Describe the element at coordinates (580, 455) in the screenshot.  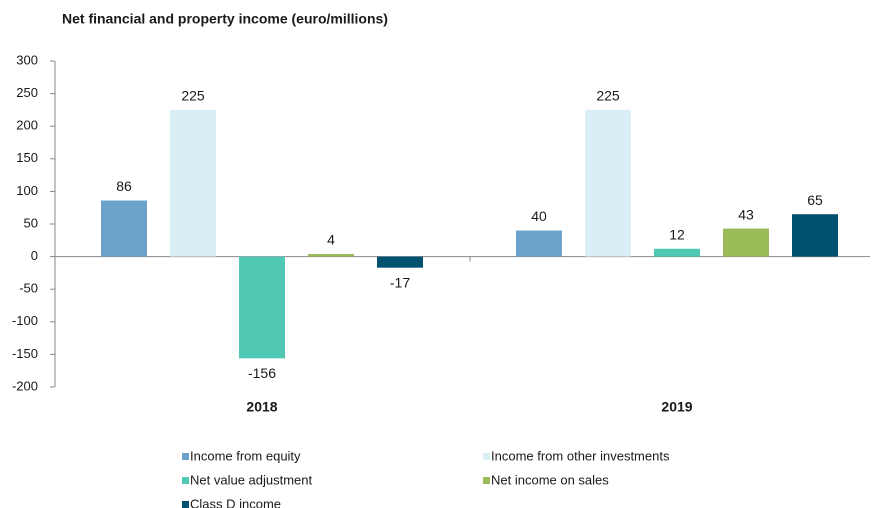
I see `legend-label: Income from other investments` at that location.